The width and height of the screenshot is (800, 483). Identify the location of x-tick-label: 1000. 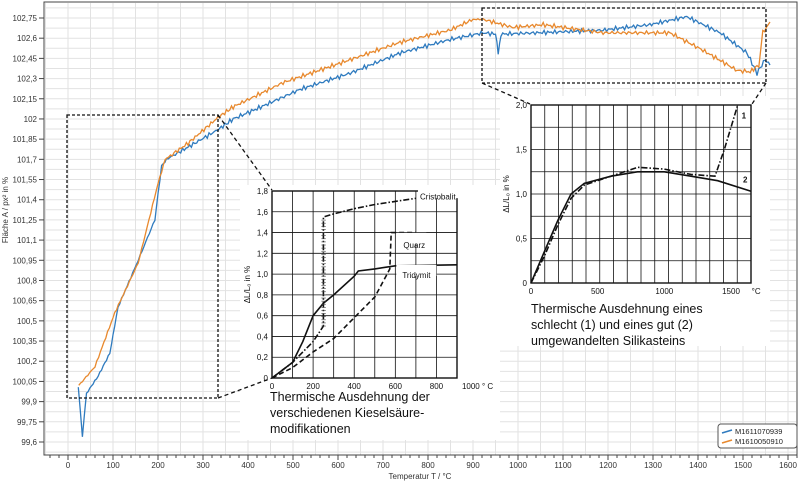
(518, 465).